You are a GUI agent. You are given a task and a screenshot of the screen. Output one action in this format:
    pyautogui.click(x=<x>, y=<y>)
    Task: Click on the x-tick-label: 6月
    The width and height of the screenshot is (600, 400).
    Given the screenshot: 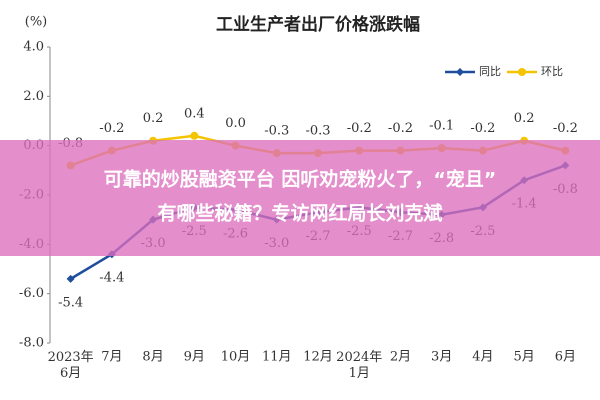 What is the action you would take?
    pyautogui.click(x=565, y=357)
    